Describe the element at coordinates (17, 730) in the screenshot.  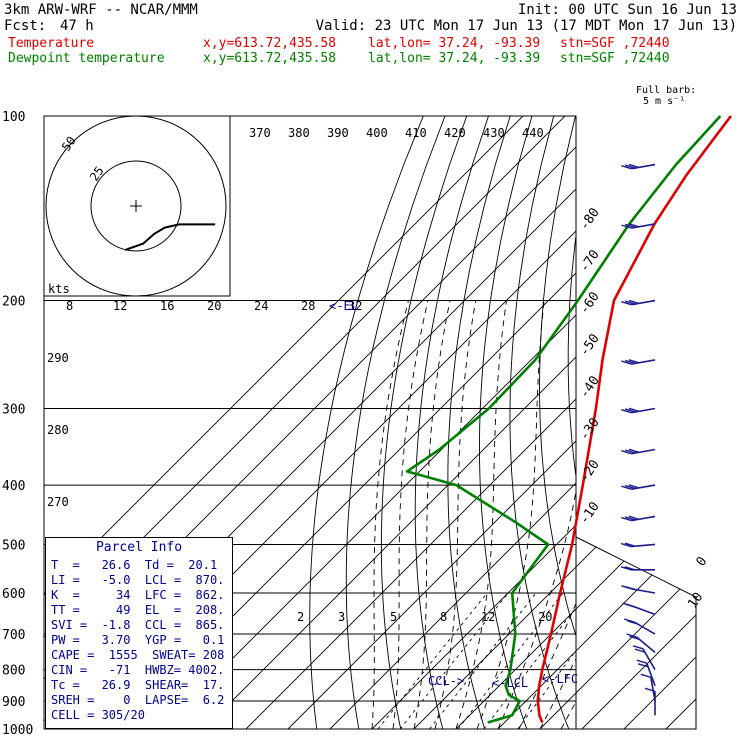
I see `pressure-tick-label: 1000` at that location.